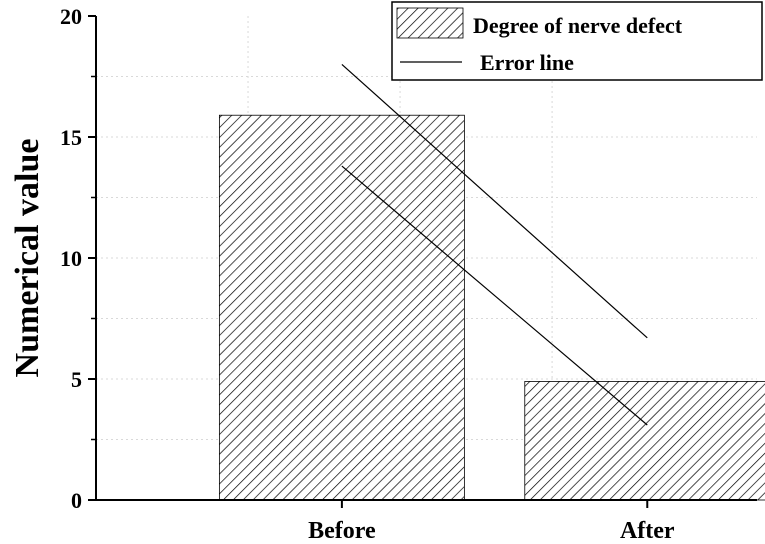 The image size is (765, 544). What do you see at coordinates (27, 258) in the screenshot?
I see `y-axis-label: Numerical value` at bounding box center [27, 258].